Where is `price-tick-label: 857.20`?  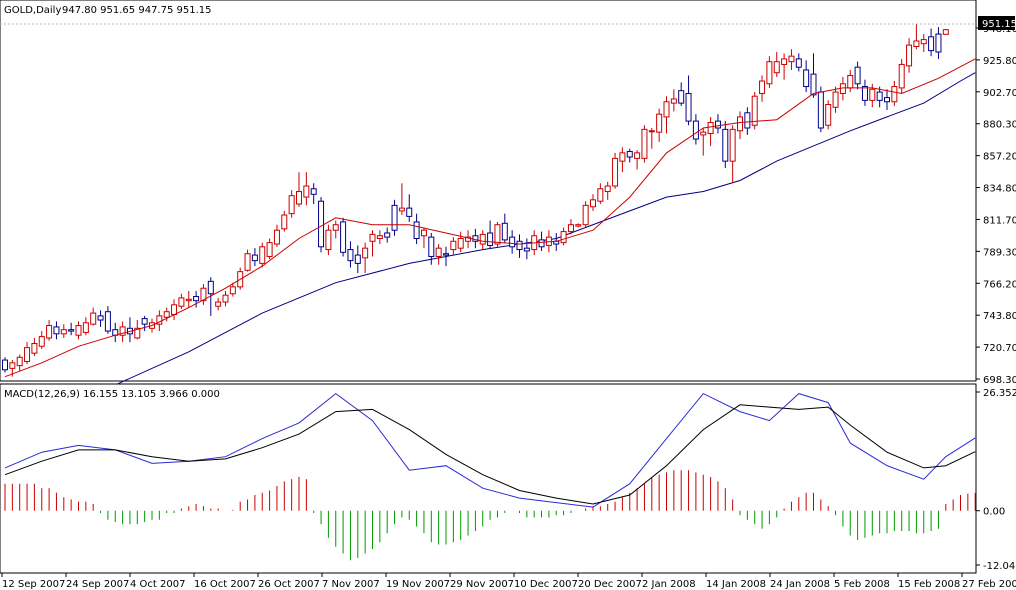
price-tick-label: 857.20 is located at coordinates (999, 157).